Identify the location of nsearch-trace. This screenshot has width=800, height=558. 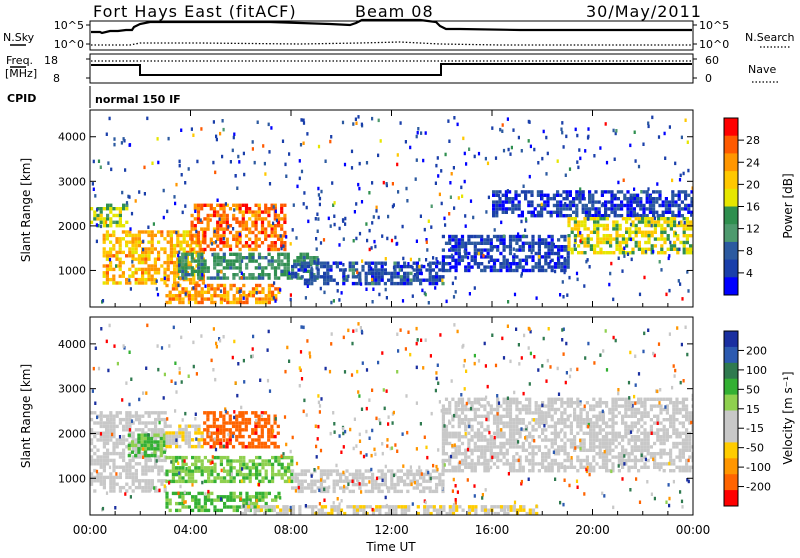
(391, 43).